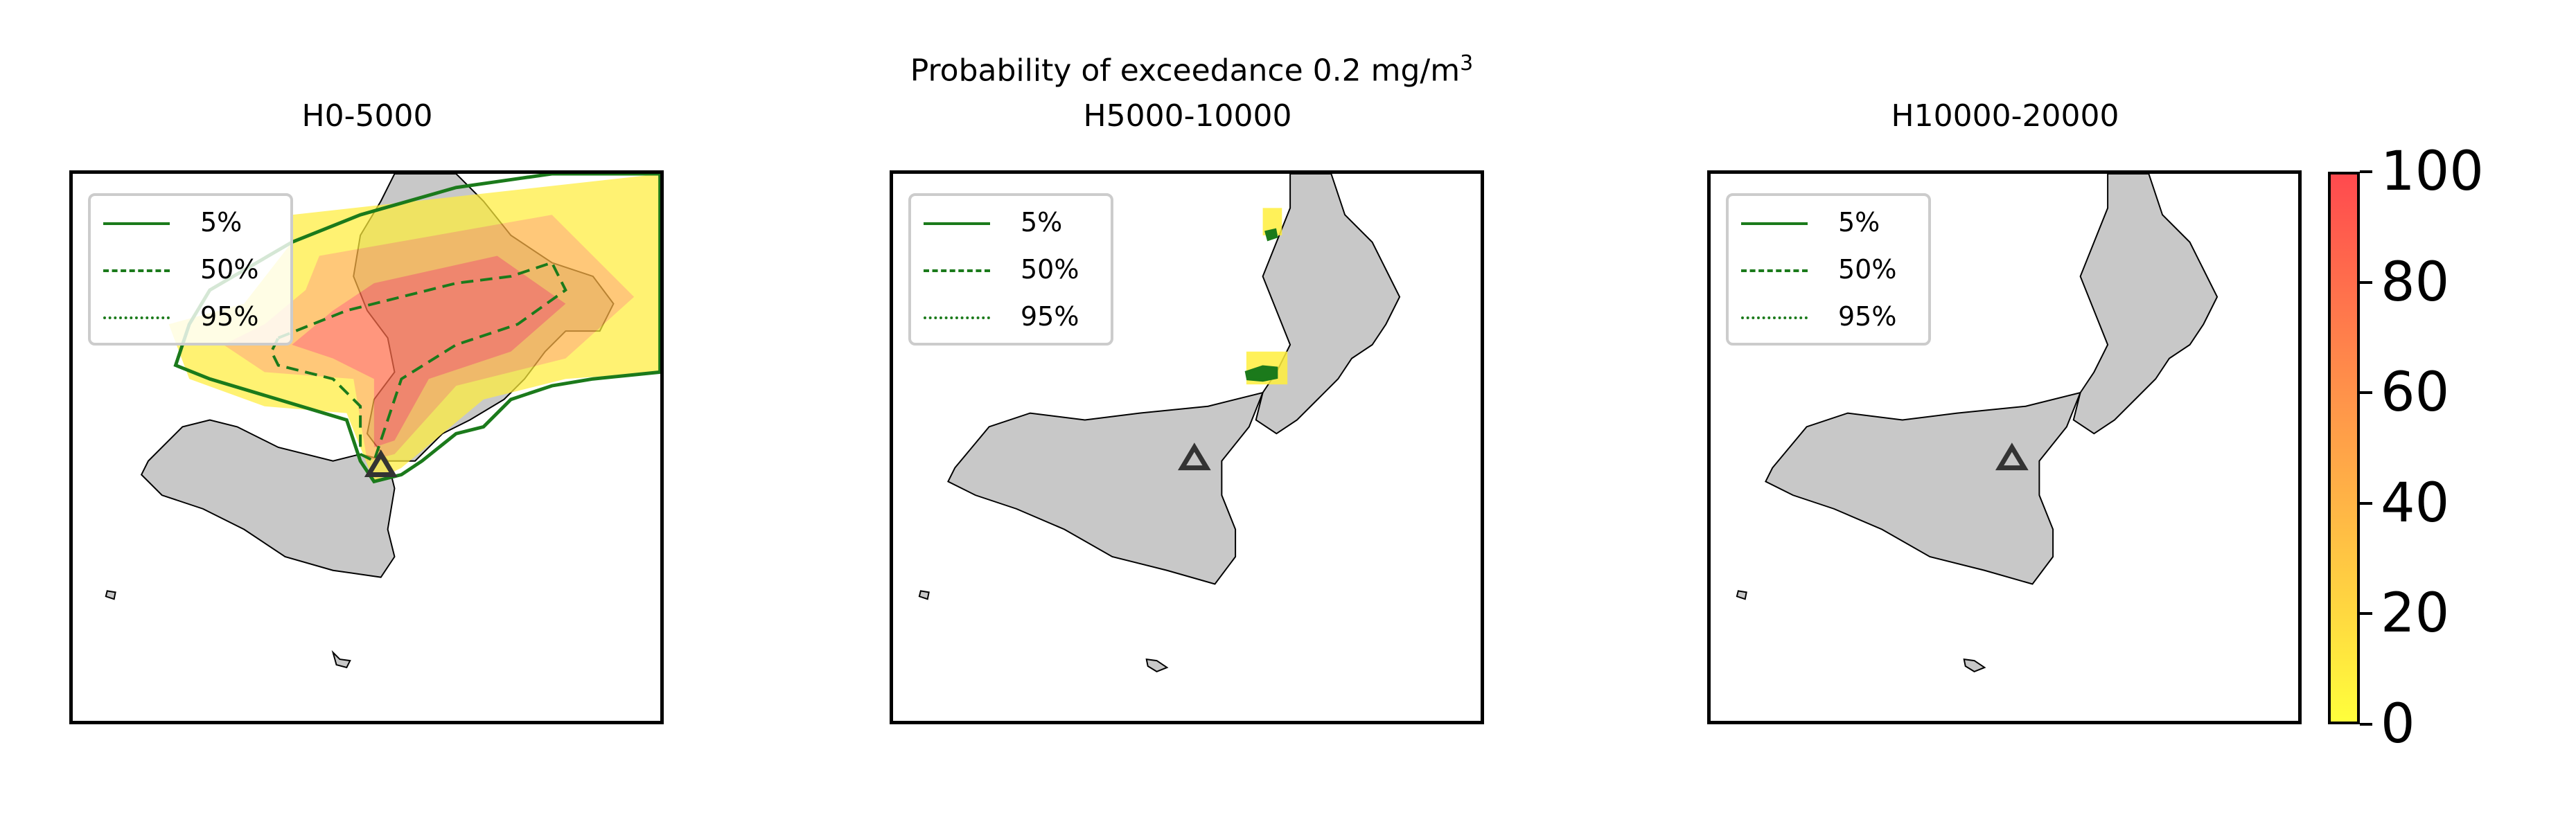  What do you see at coordinates (2005, 116) in the screenshot?
I see `panel-title-h10000-20000: H10000-20000` at bounding box center [2005, 116].